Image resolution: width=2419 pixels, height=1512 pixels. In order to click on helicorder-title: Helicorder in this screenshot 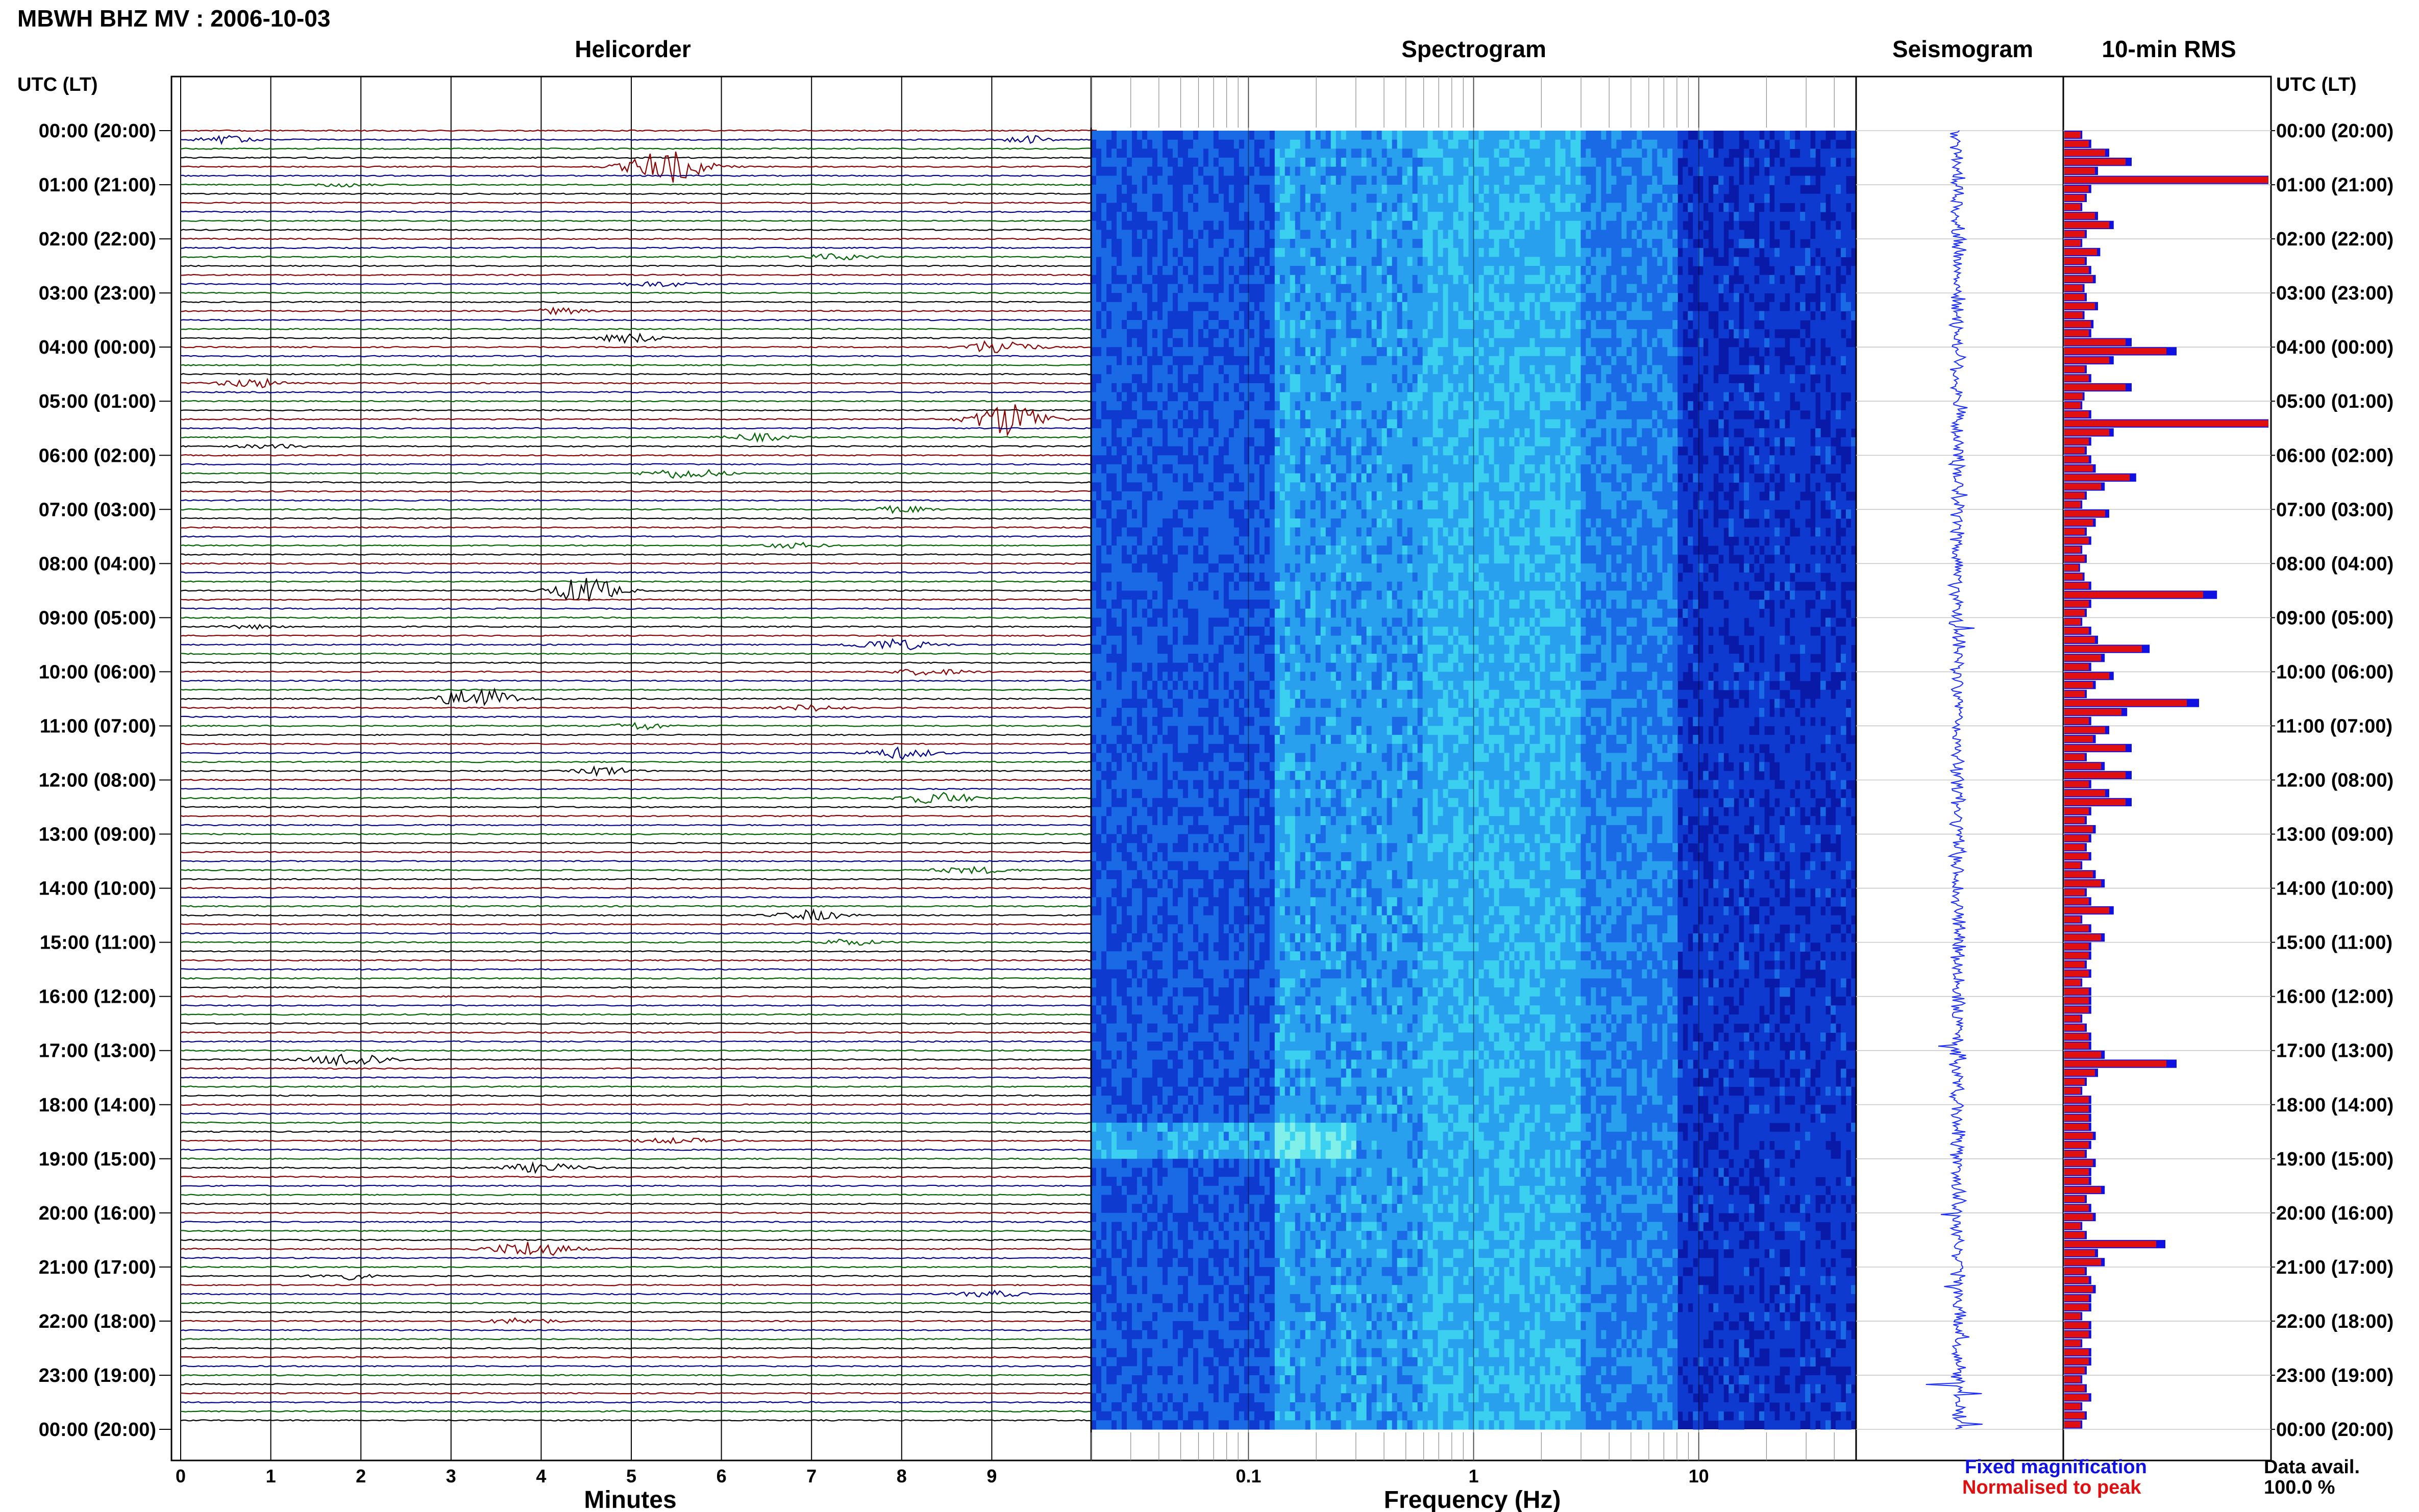, I will do `click(633, 49)`.